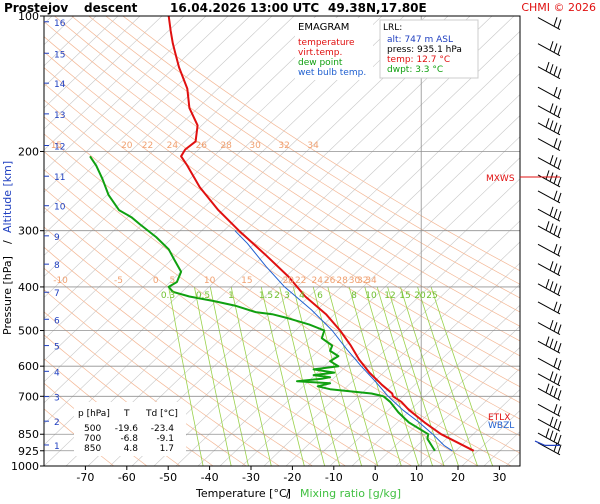 This screenshot has width=600, height=504. Describe the element at coordinates (94, 414) in the screenshot. I see `table-header-p: p [hPa]` at that location.